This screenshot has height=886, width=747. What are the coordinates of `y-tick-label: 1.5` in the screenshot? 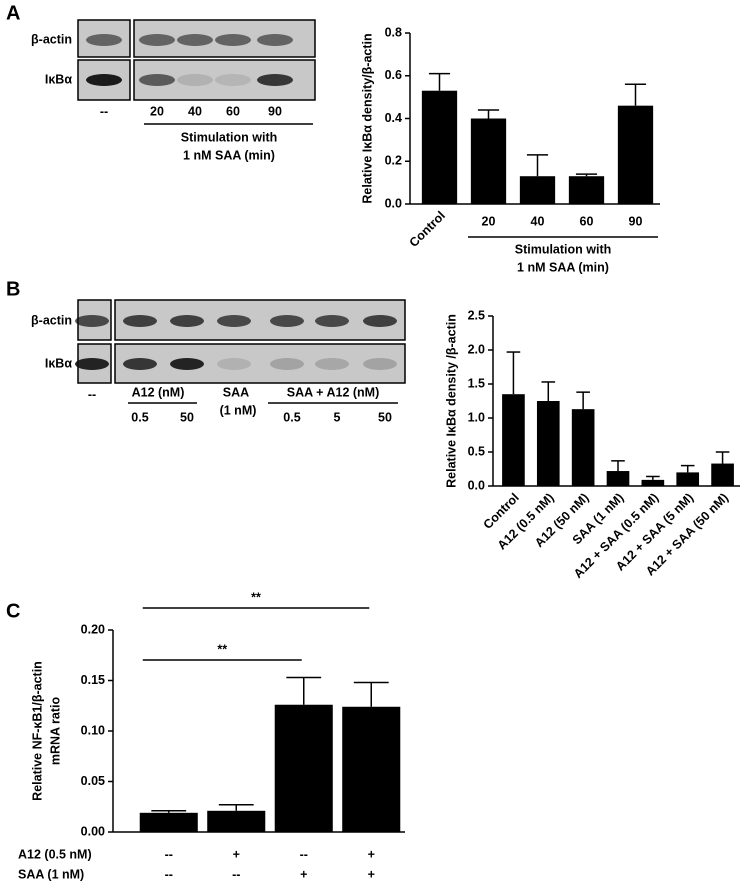 It's located at (476, 383).